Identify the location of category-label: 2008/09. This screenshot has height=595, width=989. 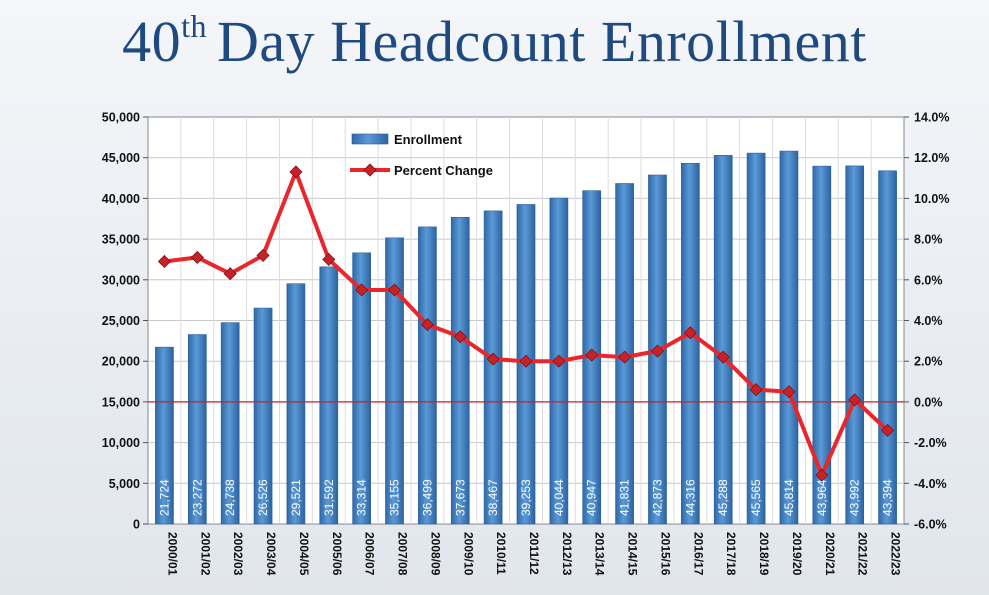
(435, 554).